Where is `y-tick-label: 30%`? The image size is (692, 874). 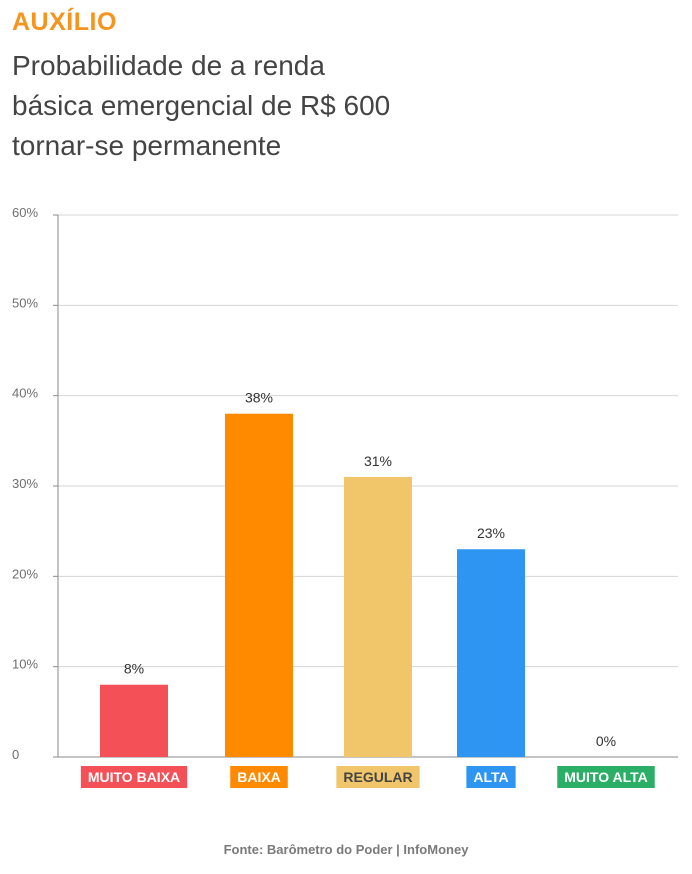 y-tick-label: 30% is located at coordinates (25, 483).